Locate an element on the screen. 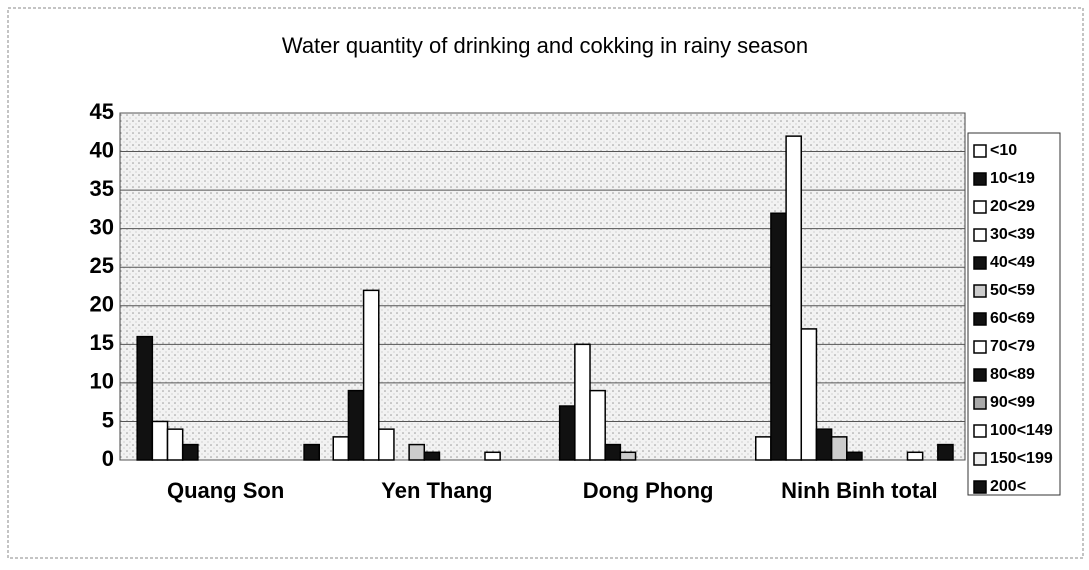 Image resolution: width=1089 pixels, height=570 pixels. x-tick-label: Yen Thang is located at coordinates (436, 490).